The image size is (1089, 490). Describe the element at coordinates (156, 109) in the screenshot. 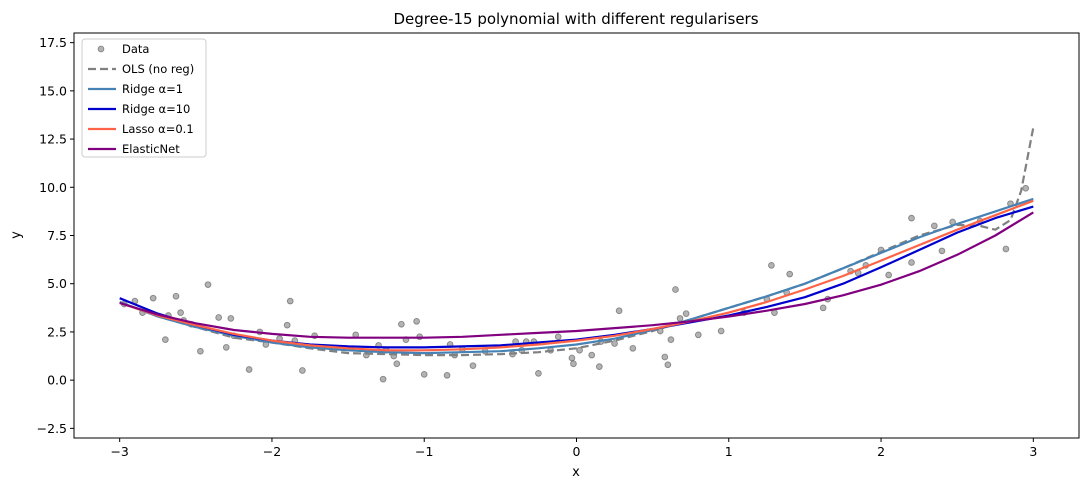

I see `legend-label: Ridge α=10` at that location.